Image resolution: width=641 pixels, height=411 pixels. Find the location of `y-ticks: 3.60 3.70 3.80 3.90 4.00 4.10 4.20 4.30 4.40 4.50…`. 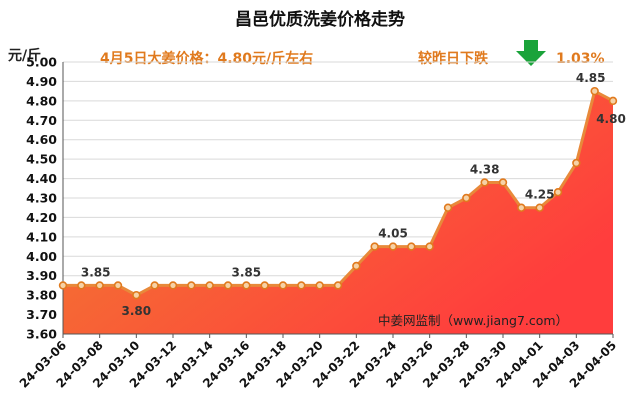

y-ticks: 3.60 3.70 3.80 3.90 4.00 4.10 4.20 4.30 4.40 4.50… is located at coordinates (41, 198).